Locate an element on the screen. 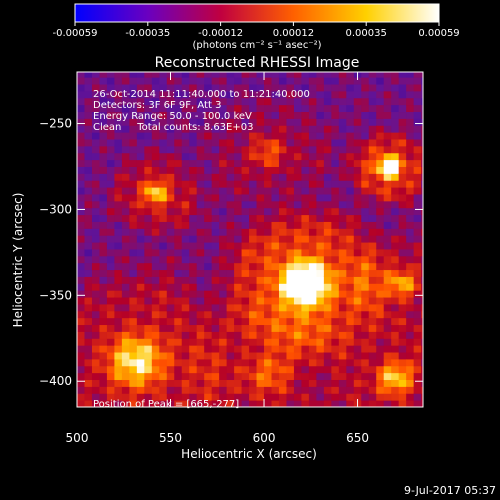  annotation-peak-position: Position of Peak = [665,-277] is located at coordinates (166, 404).